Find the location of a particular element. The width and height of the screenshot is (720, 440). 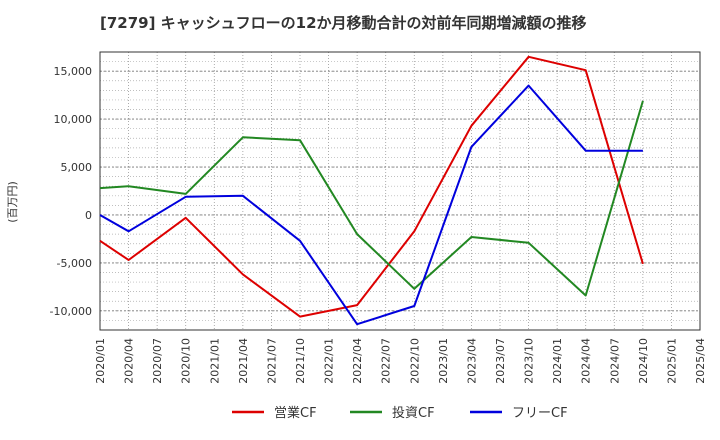

x-tick-label: 2020/10 is located at coordinates (186, 361).